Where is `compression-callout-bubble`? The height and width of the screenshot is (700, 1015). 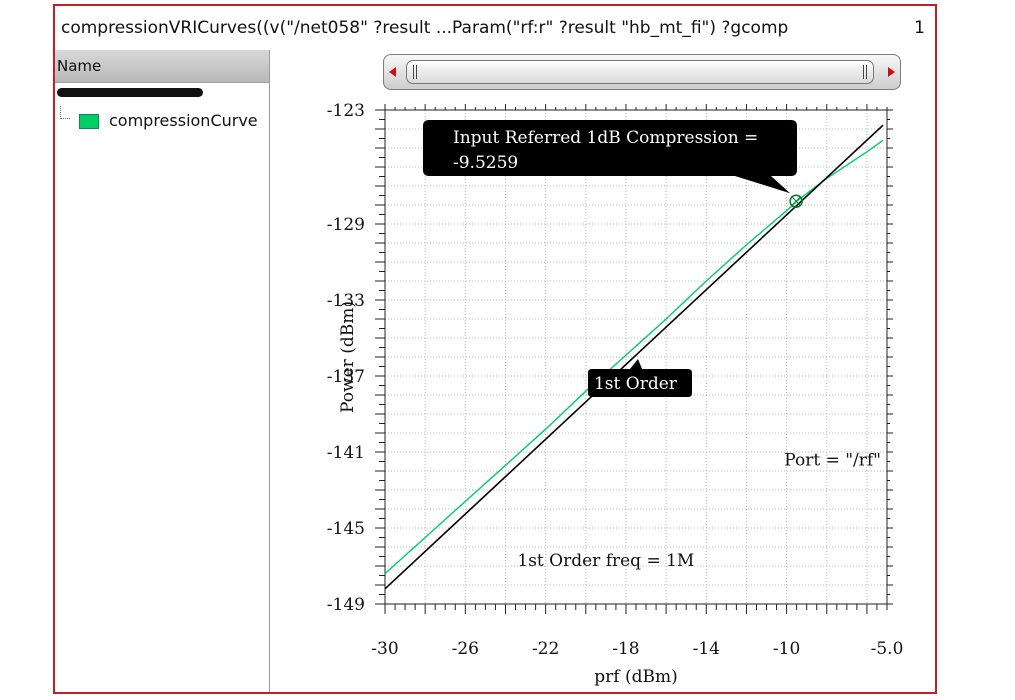
compression-callout-bubble is located at coordinates (610, 157).